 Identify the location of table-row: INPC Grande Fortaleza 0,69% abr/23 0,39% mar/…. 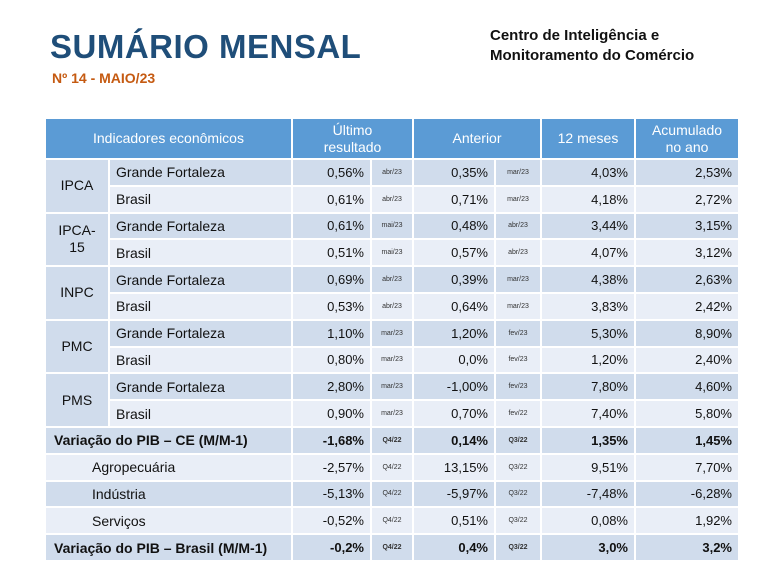
(392, 293).